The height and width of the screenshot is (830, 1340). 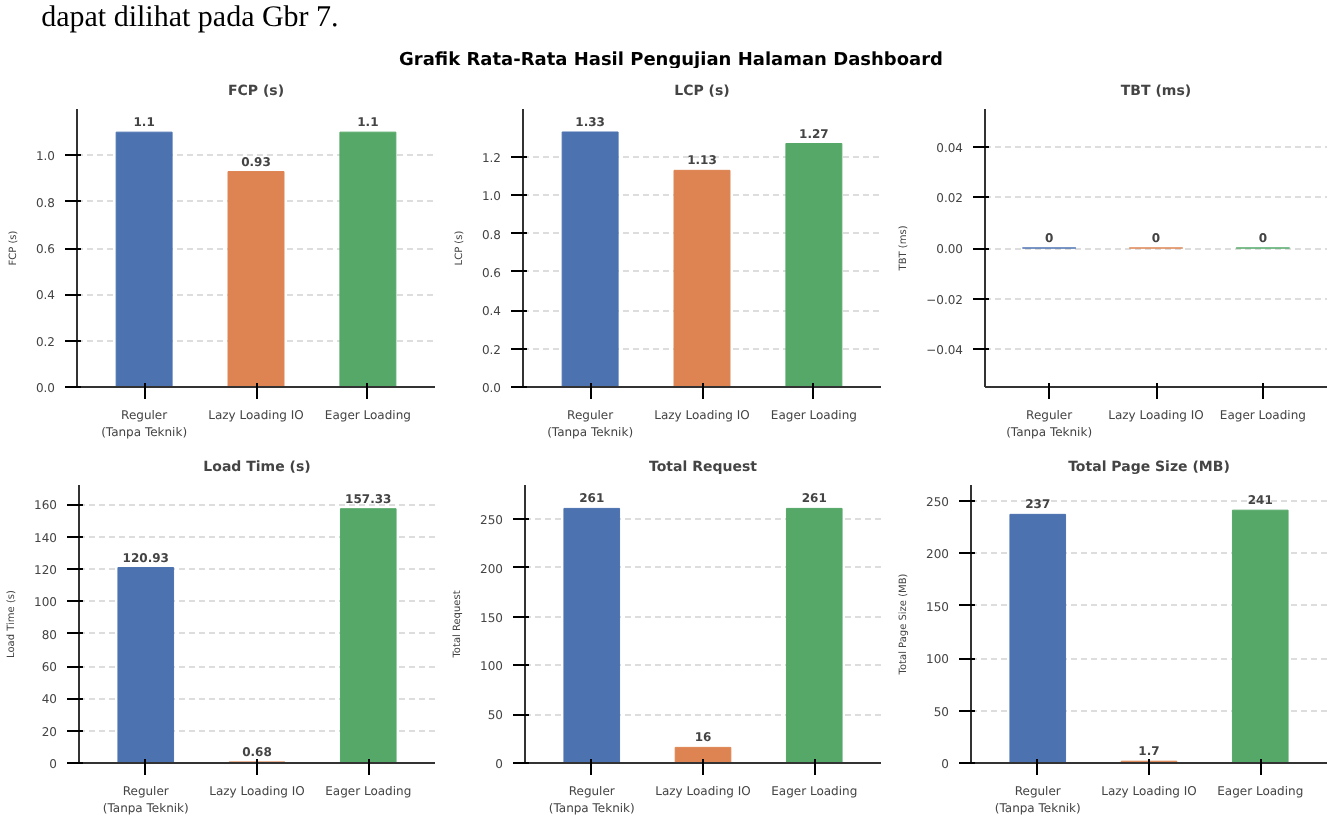 What do you see at coordinates (190, 18) in the screenshot?
I see `text: dapat dilihat pada Gbr 7.` at bounding box center [190, 18].